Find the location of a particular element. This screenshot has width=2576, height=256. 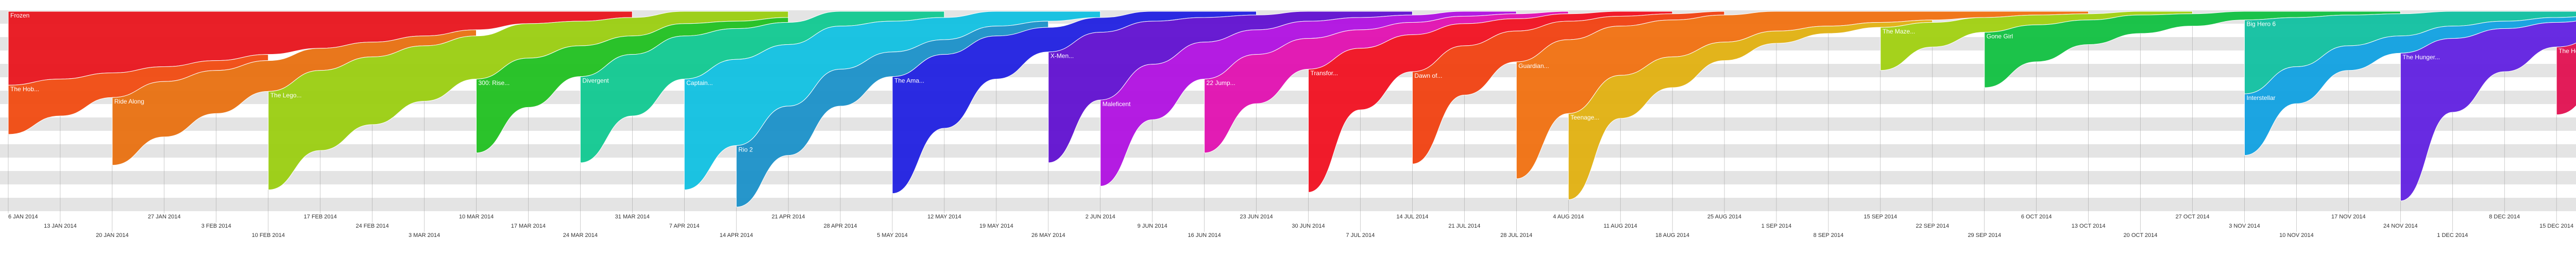

x-tick-label: 21 APR 2014 is located at coordinates (788, 217).